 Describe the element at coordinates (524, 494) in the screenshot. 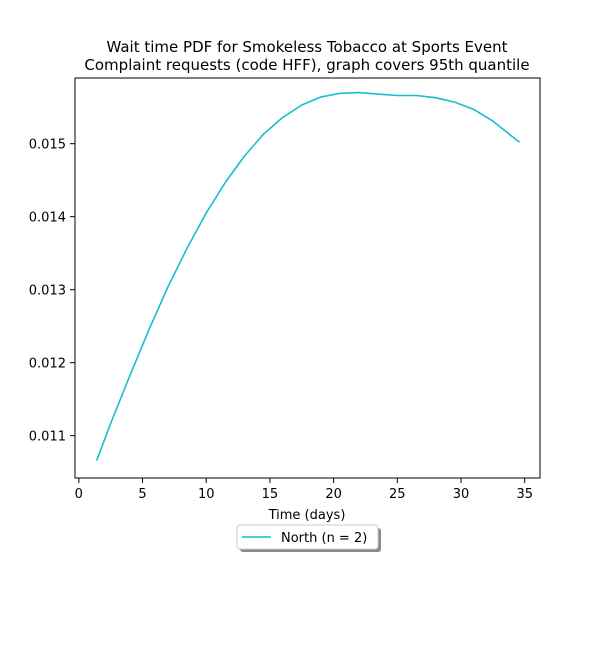

I see `x-tick-label: 35` at that location.